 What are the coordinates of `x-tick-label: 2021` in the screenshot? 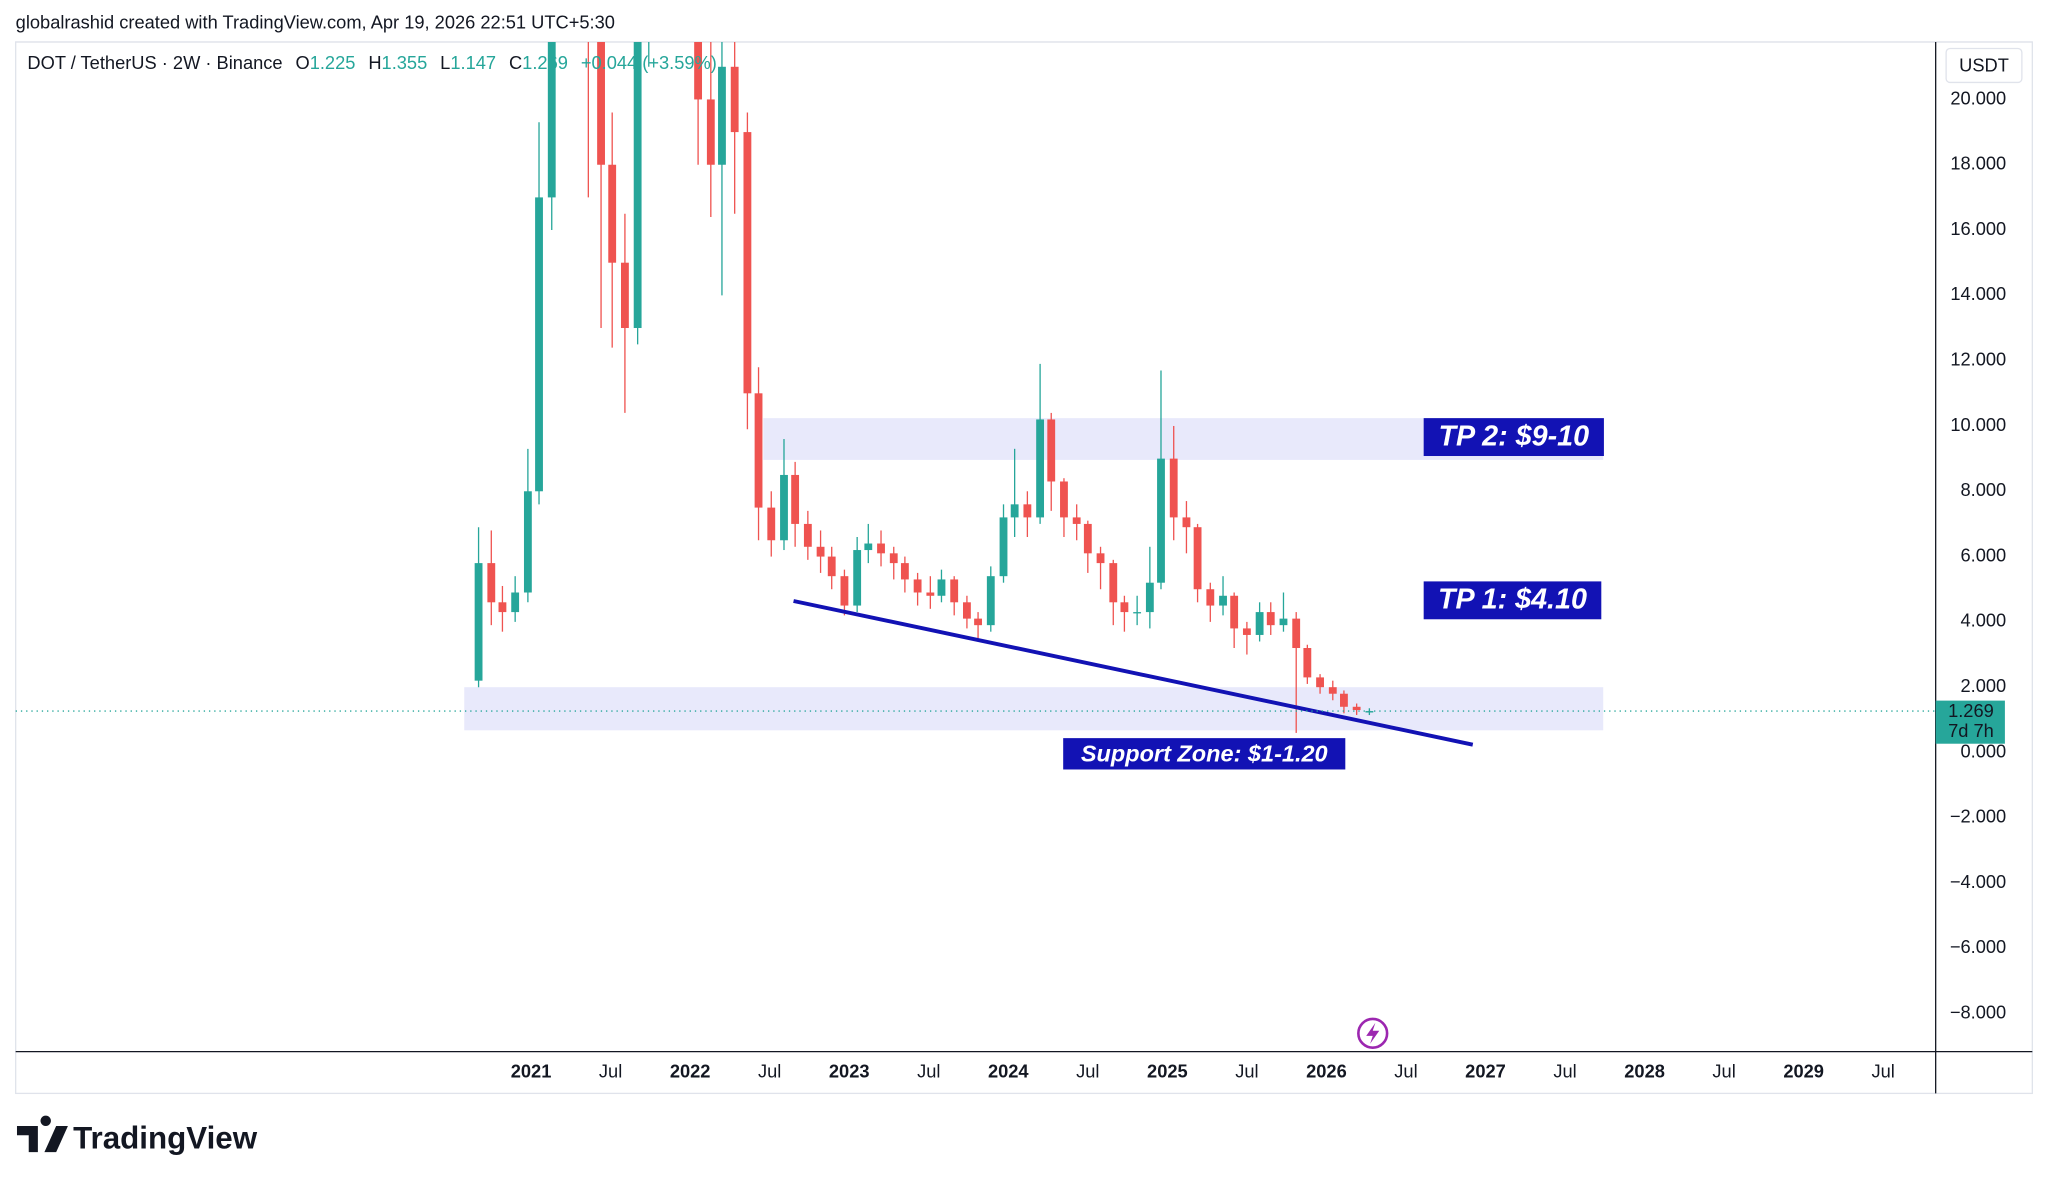 It's located at (531, 1070).